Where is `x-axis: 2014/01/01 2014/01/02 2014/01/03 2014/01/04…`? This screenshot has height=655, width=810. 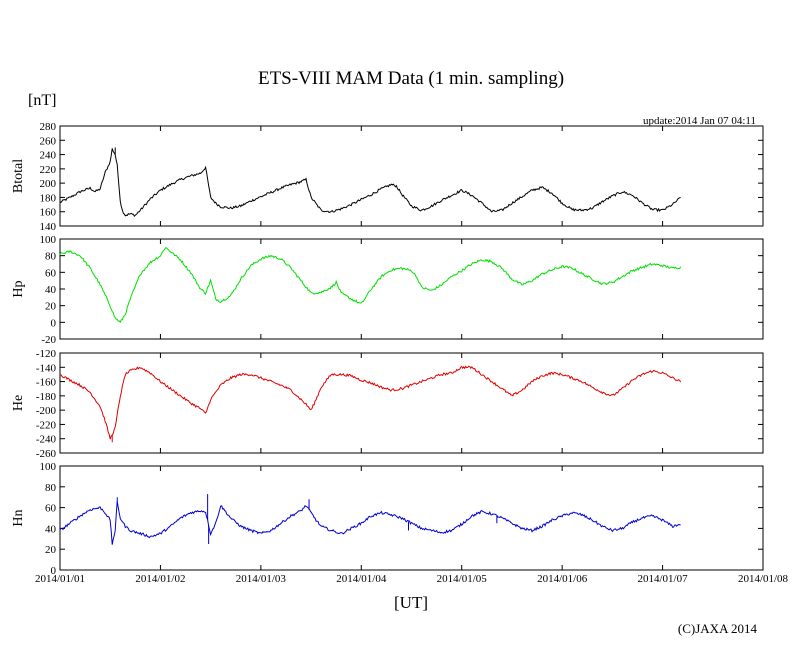 x-axis: 2014/01/01 2014/01/02 2014/01/03 2014/01/04… is located at coordinates (412, 579).